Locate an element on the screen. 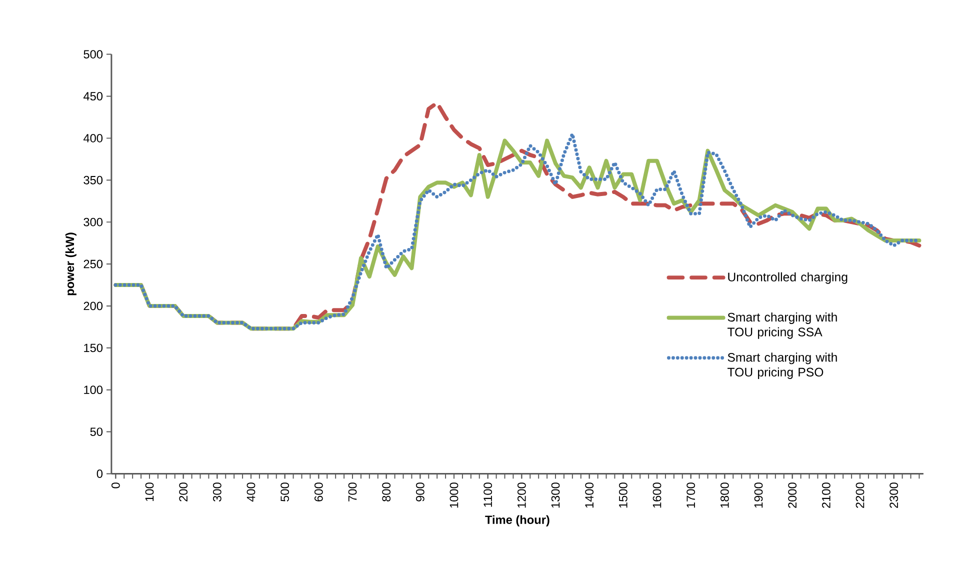 This screenshot has height=576, width=965. y-tick-label: 200 is located at coordinates (93, 306).